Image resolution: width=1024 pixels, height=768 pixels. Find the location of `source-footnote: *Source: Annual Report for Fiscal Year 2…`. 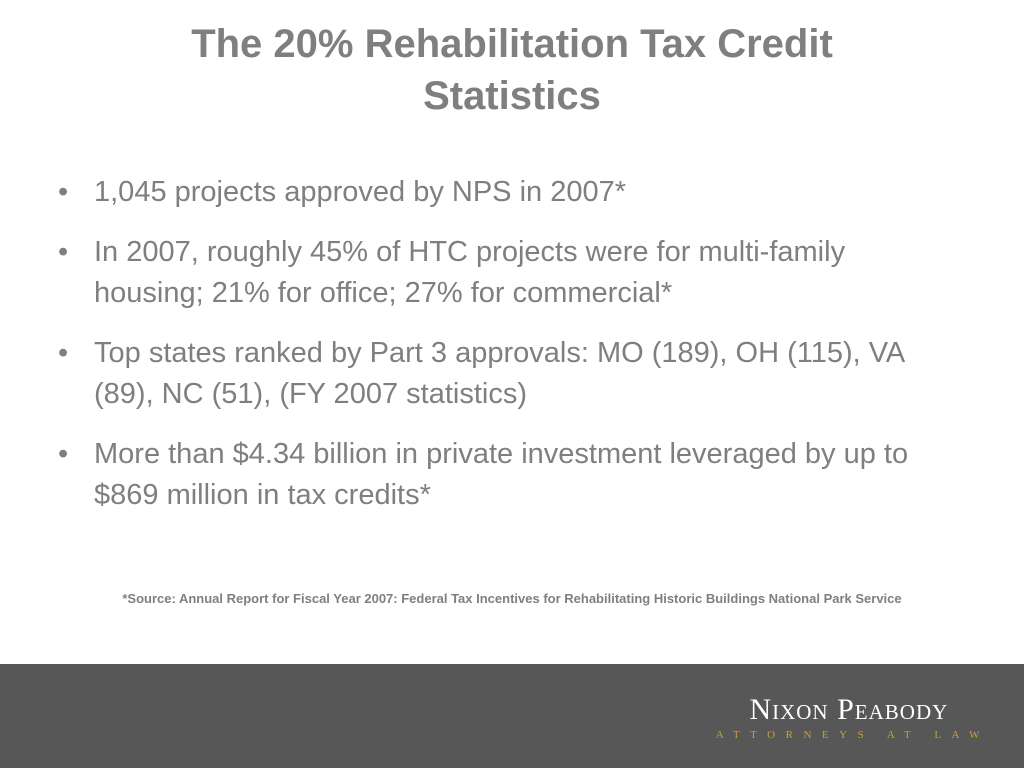

source-footnote: *Source: Annual Report for Fiscal Year 2… is located at coordinates (512, 598).